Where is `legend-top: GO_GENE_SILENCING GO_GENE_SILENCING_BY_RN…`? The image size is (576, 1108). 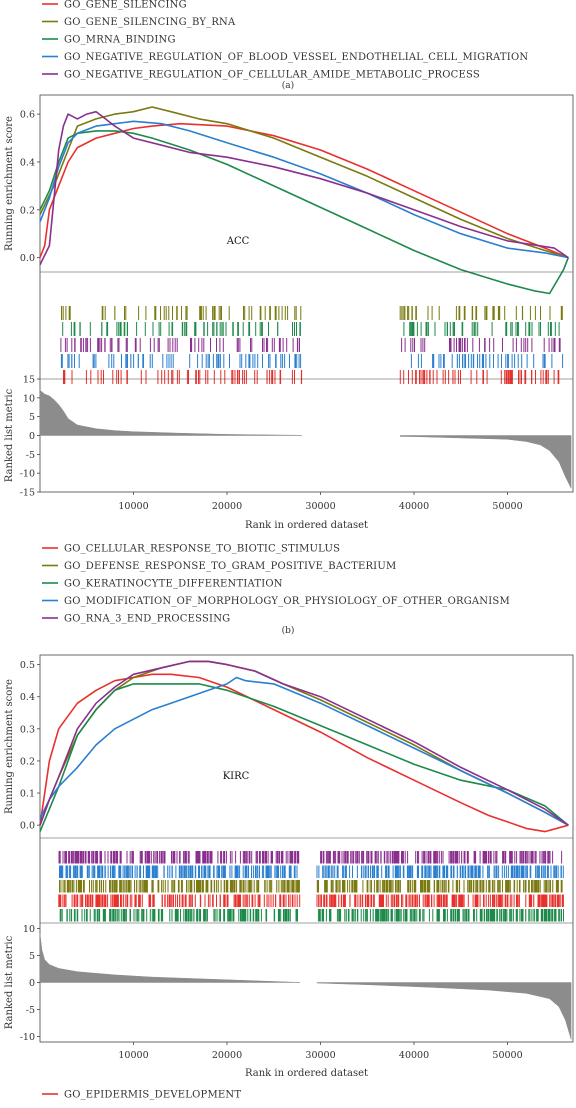 legend-top: GO_GENE_SILENCING GO_GENE_SILENCING_BY_RN… is located at coordinates (285, 40).